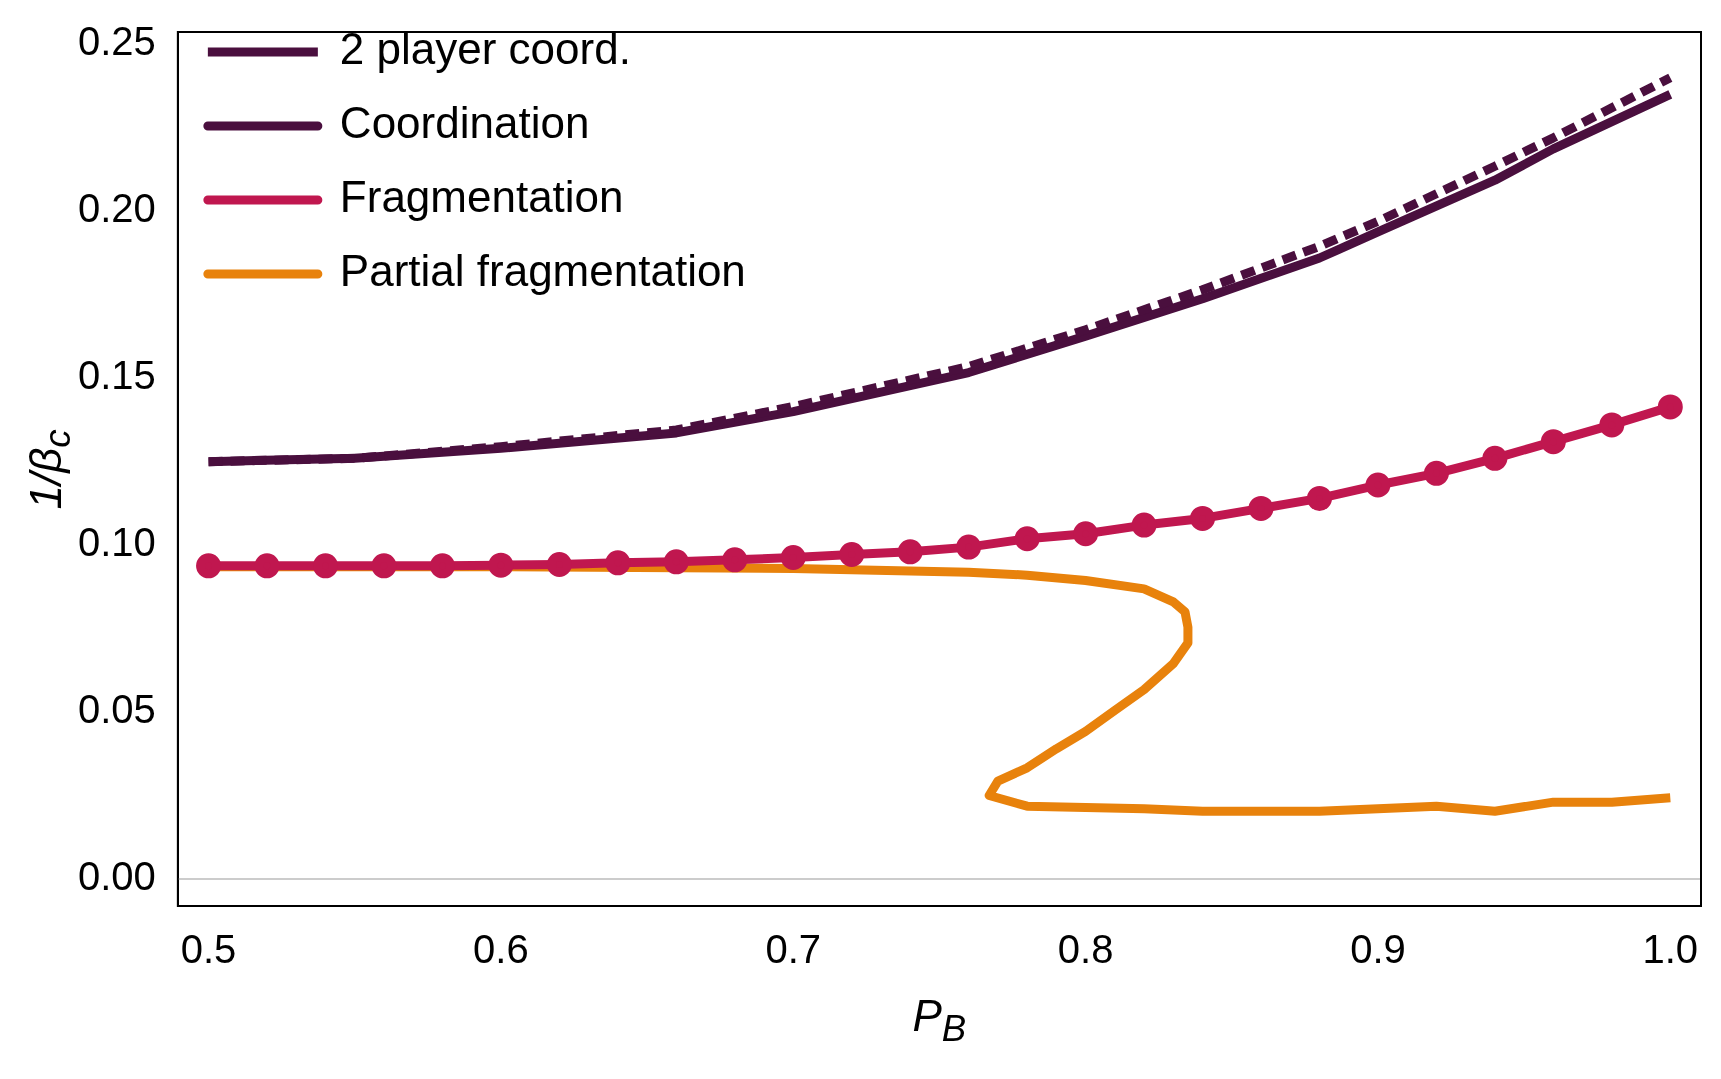  What do you see at coordinates (208, 949) in the screenshot?
I see `x-tick-label: 0.5` at bounding box center [208, 949].